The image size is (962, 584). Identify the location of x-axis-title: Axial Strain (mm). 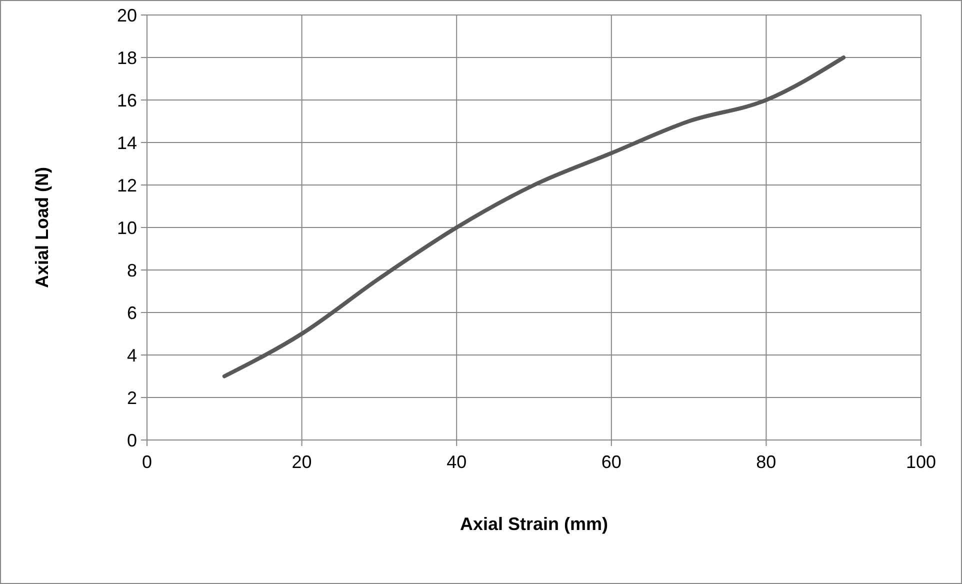
(534, 524).